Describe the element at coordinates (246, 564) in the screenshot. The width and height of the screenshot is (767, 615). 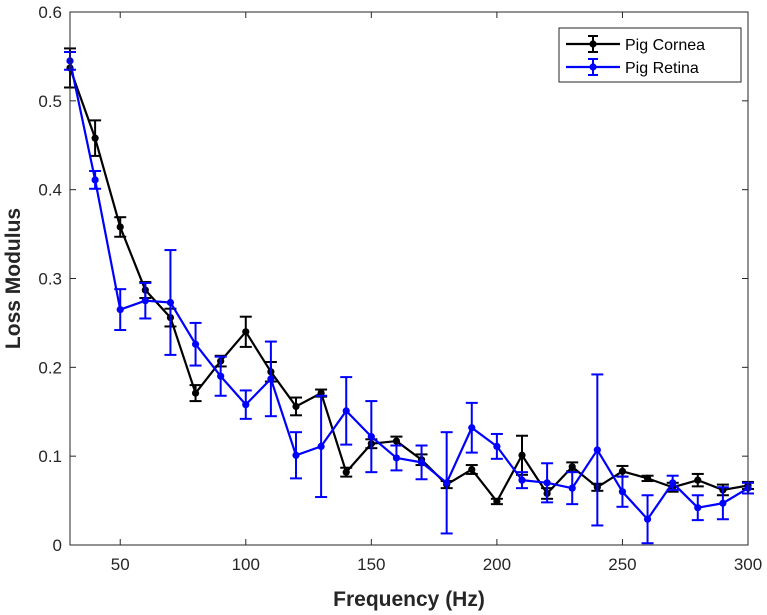
I see `x-tick-label: 100` at that location.